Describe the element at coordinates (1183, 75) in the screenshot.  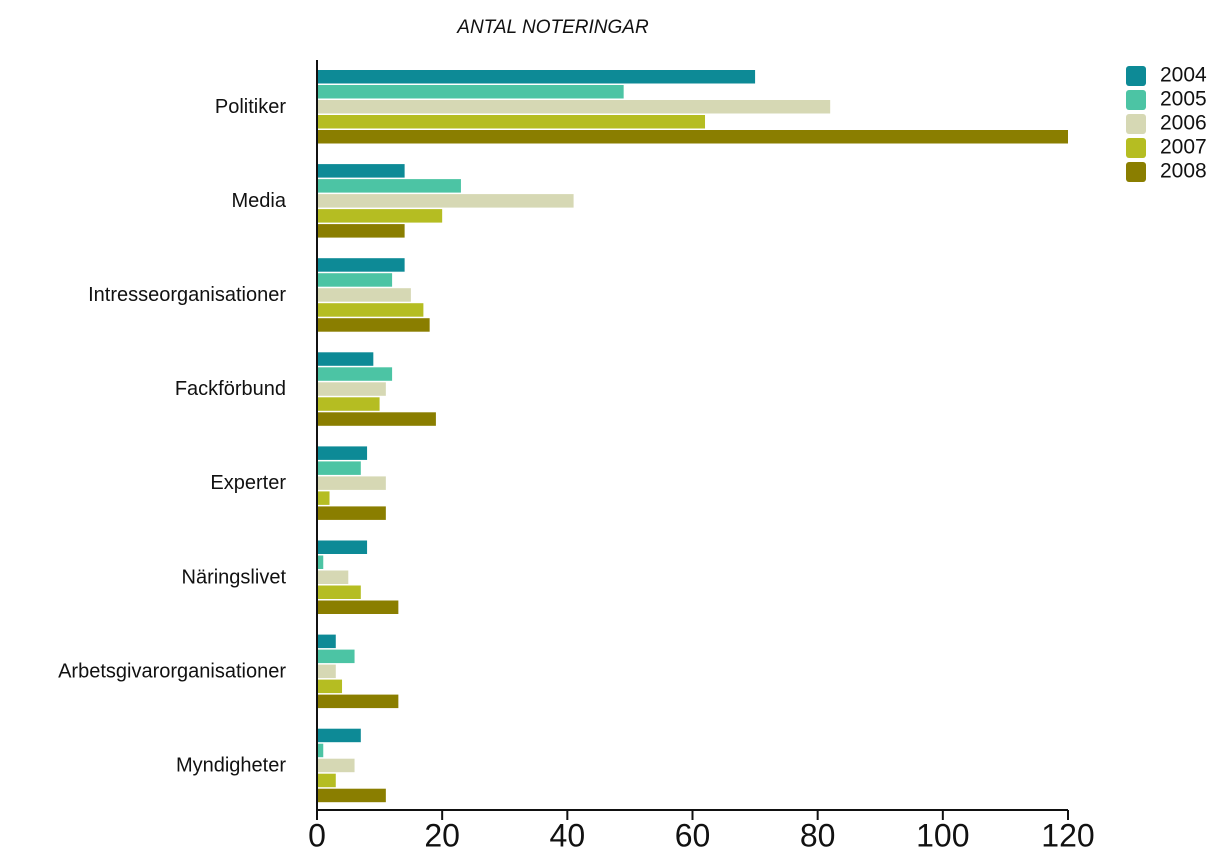
I see `legend-label: 2004` at that location.